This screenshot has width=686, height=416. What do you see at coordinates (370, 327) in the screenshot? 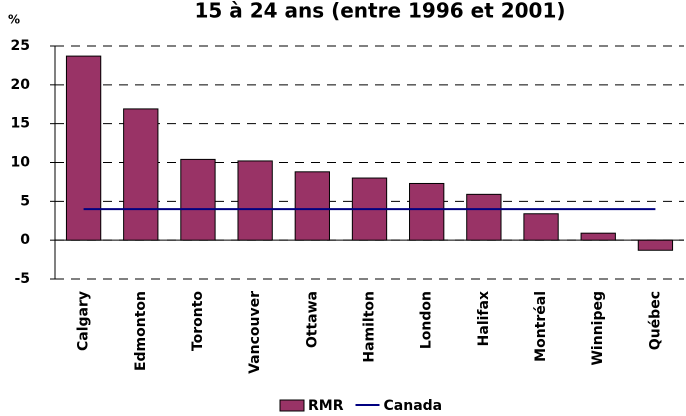
I see `x-tick-label: Hamilton` at bounding box center [370, 327].